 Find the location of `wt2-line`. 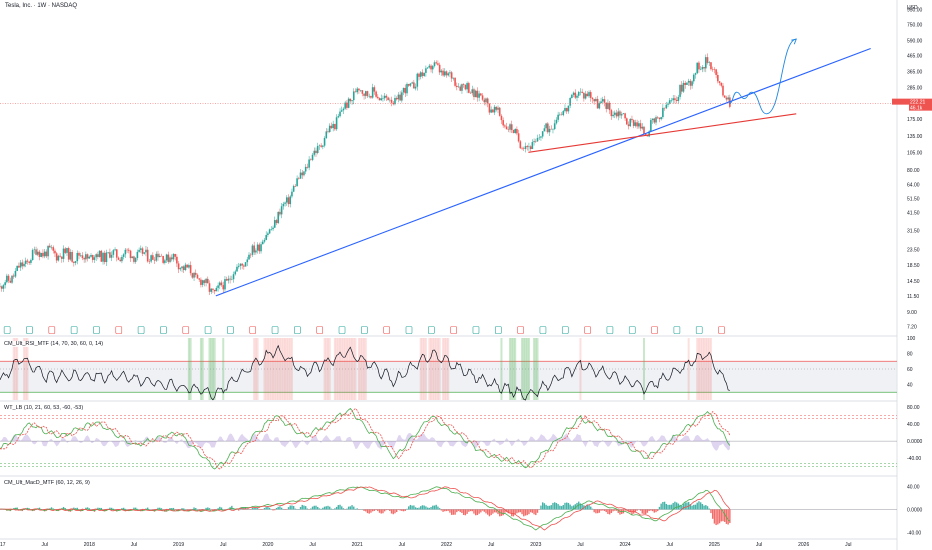

wt2-line is located at coordinates (365, 438).